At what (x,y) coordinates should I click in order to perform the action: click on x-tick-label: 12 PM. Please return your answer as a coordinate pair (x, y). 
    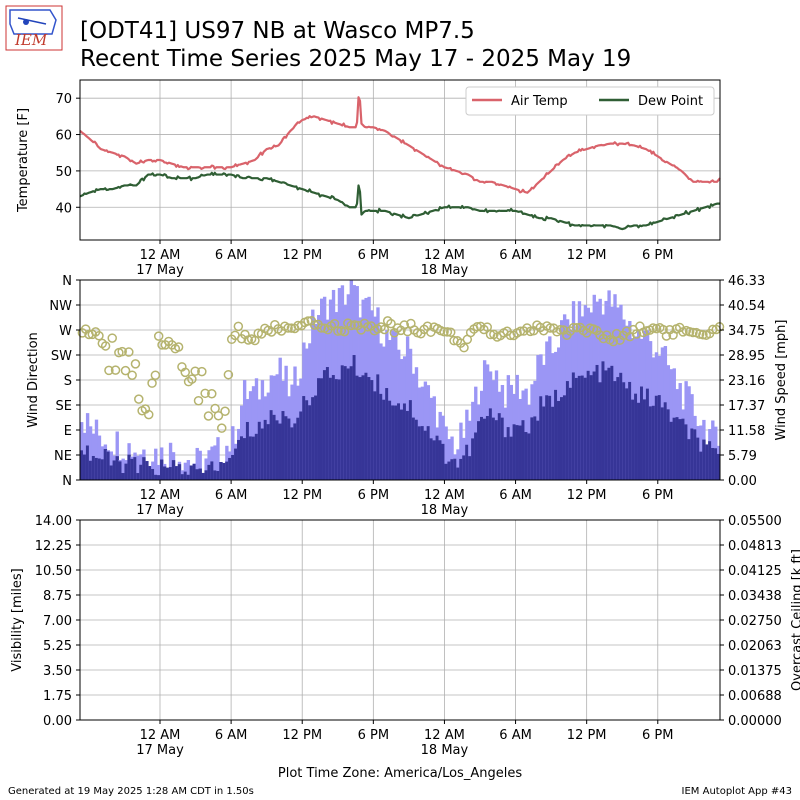
    Looking at the image, I should click on (587, 255).